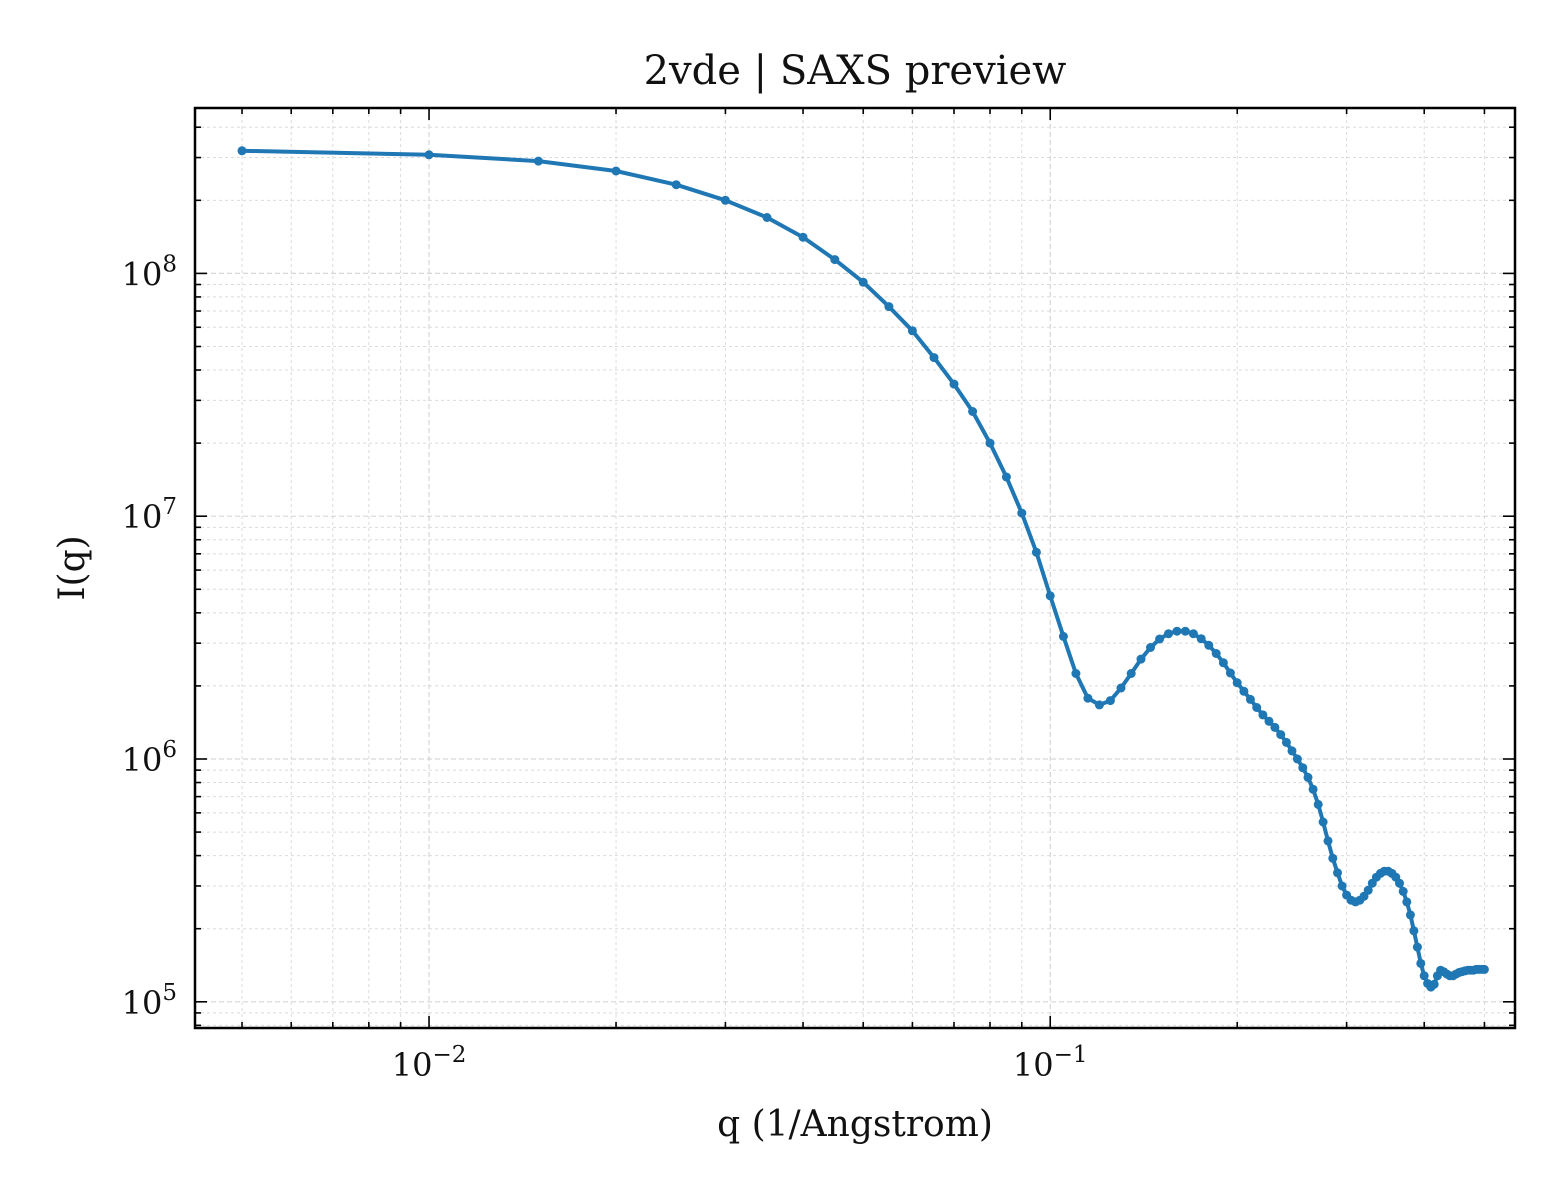 The width and height of the screenshot is (1560, 1200). What do you see at coordinates (855, 1124) in the screenshot?
I see `x-axis-label: q (1/Angstrom)` at bounding box center [855, 1124].